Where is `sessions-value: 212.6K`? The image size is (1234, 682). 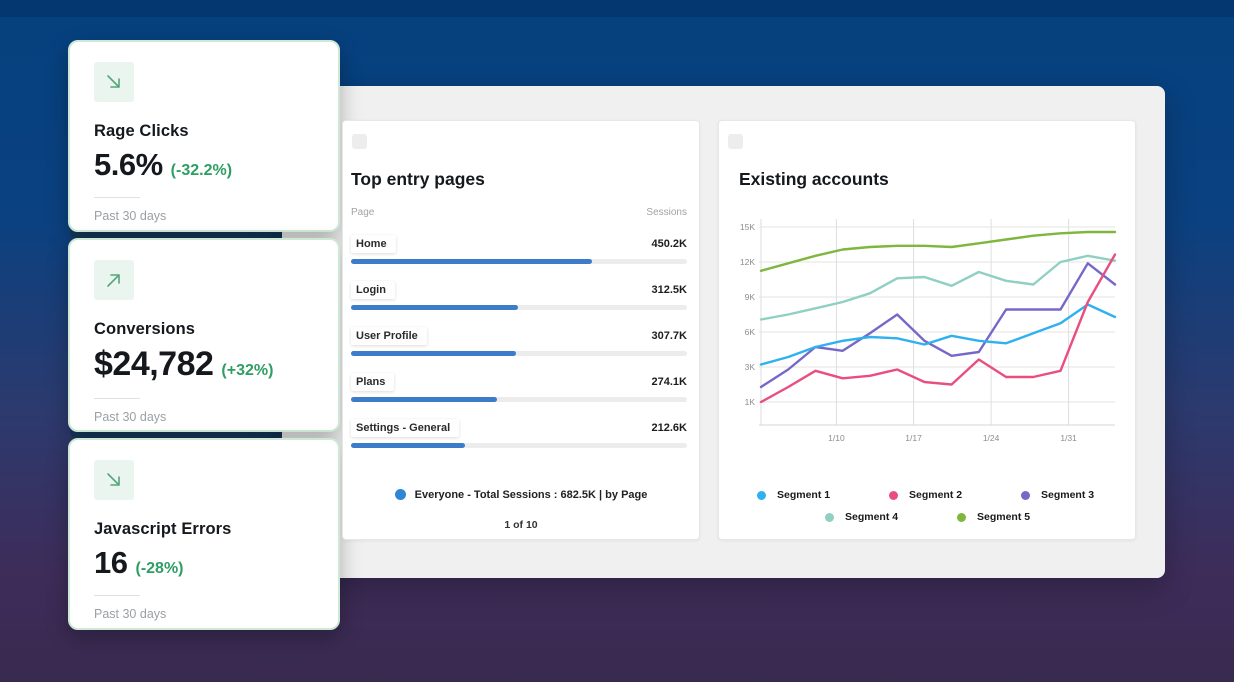
sessions-value: 212.6K is located at coordinates (669, 428).